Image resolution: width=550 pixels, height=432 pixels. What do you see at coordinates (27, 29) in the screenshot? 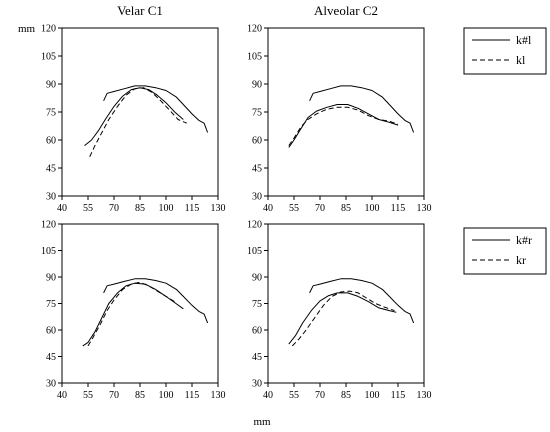
I see `y-unit-label: mm` at bounding box center [27, 29].